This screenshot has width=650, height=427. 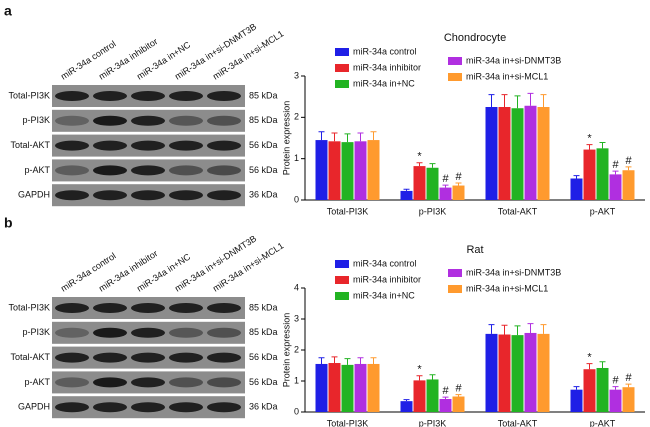 I want to click on row-label: Total-PI3K, so click(x=29, y=95).